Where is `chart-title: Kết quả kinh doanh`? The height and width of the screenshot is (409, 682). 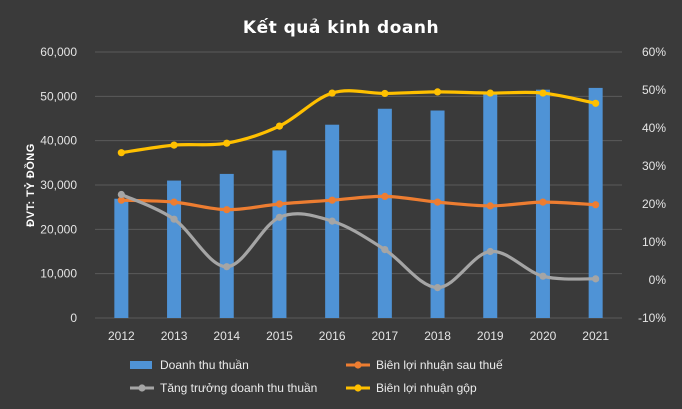
chart-title: Kết quả kinh doanh is located at coordinates (341, 27).